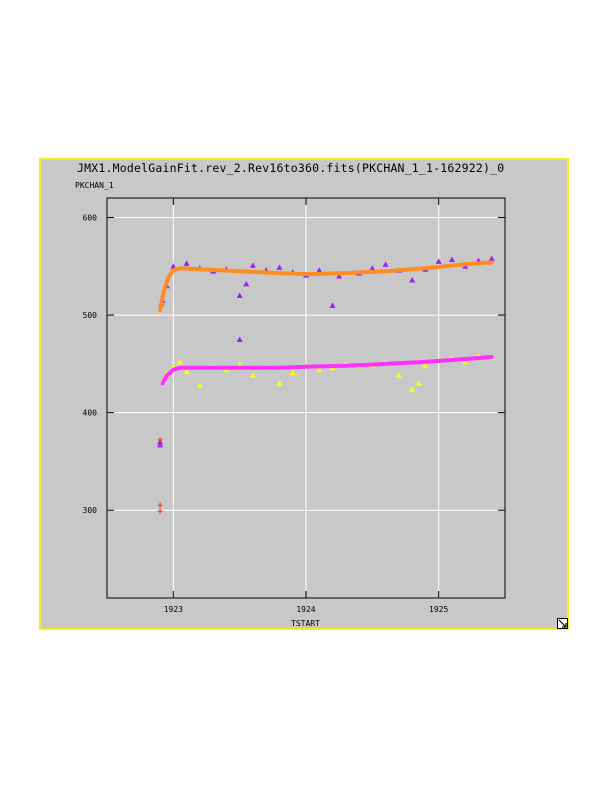 The image size is (612, 792). Describe the element at coordinates (305, 623) in the screenshot. I see `x-axis-label: TSTART` at that location.